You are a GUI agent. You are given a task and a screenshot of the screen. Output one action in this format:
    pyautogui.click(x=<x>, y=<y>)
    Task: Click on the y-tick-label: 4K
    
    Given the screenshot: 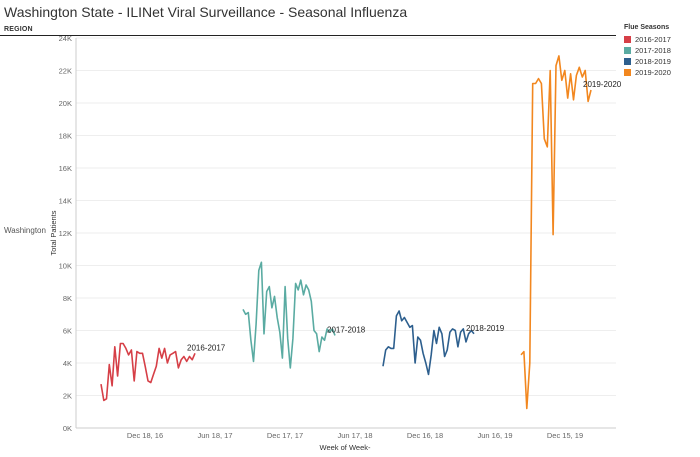 What is the action you would take?
    pyautogui.click(x=67, y=363)
    